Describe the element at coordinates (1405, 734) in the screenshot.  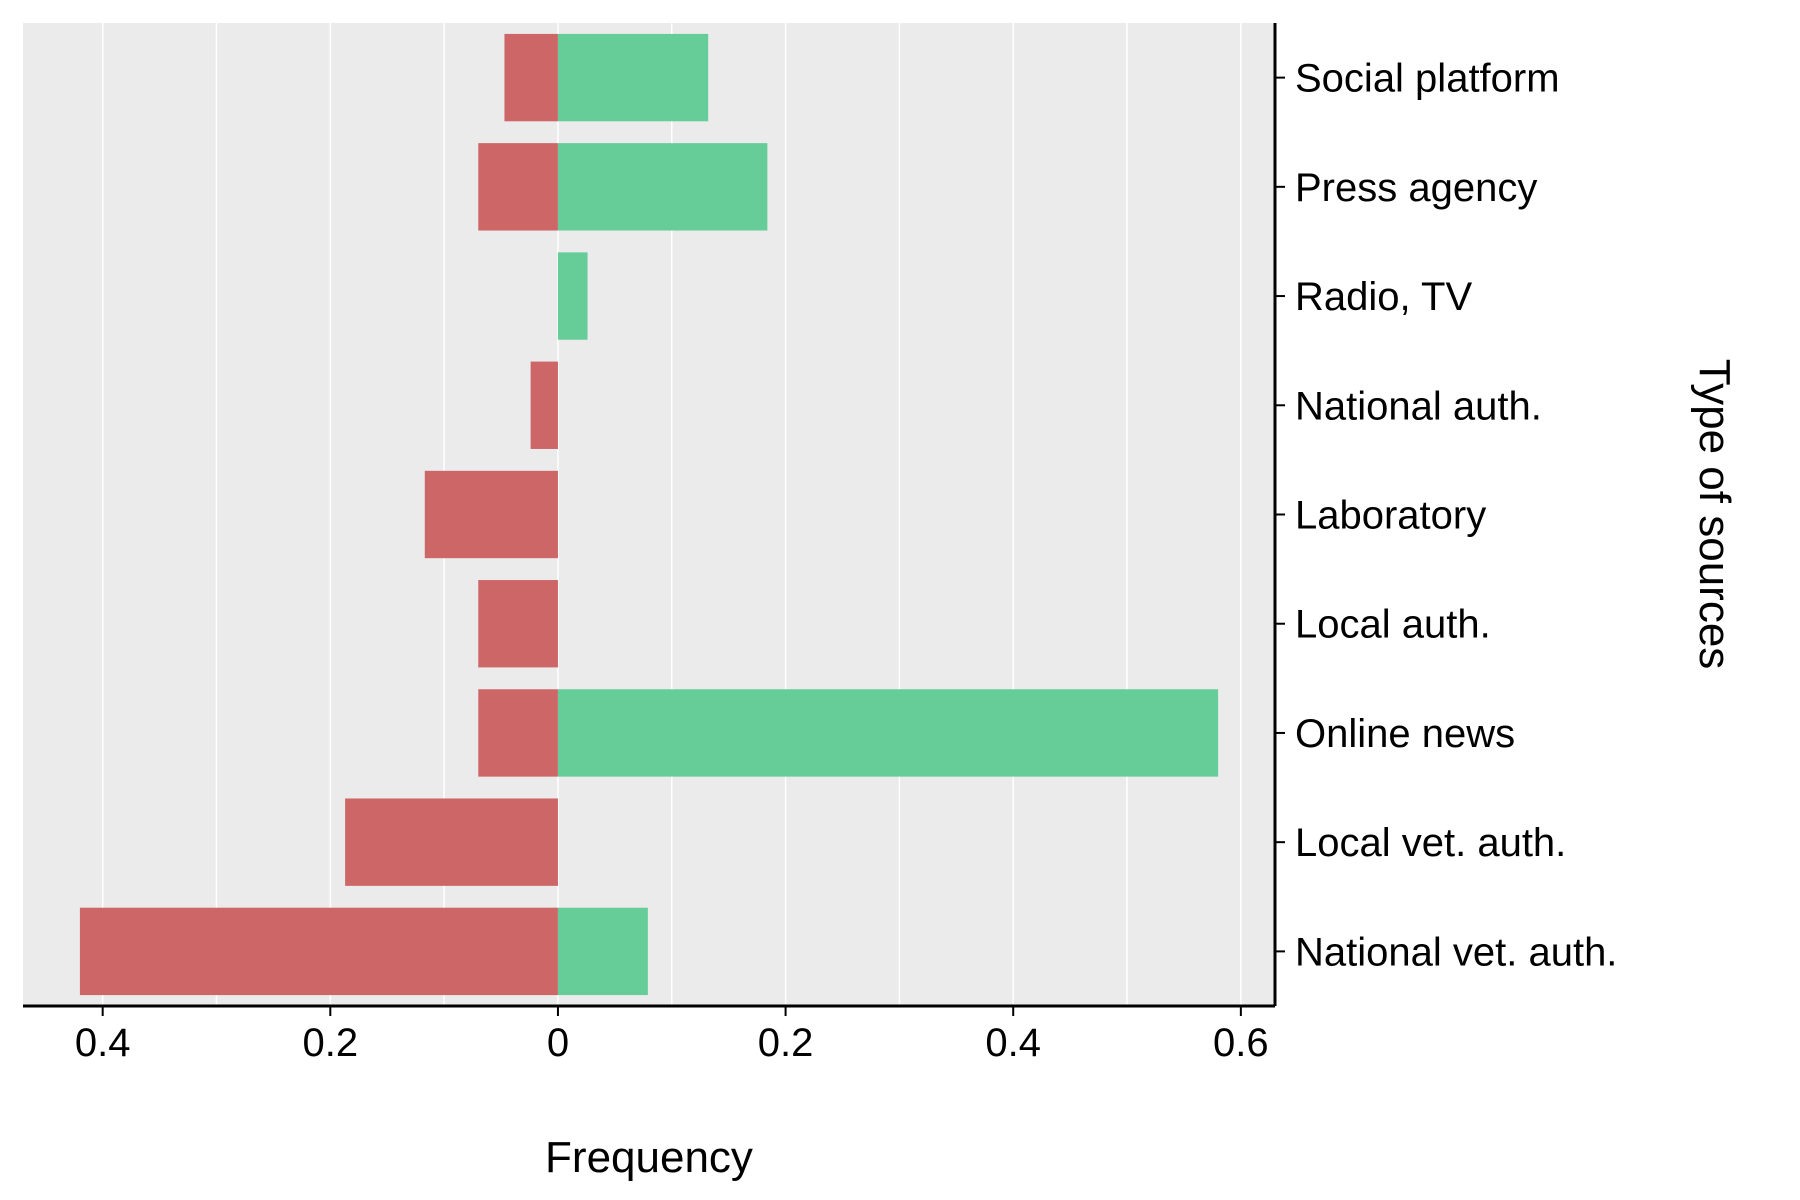
I see `category-label: Online news` at that location.